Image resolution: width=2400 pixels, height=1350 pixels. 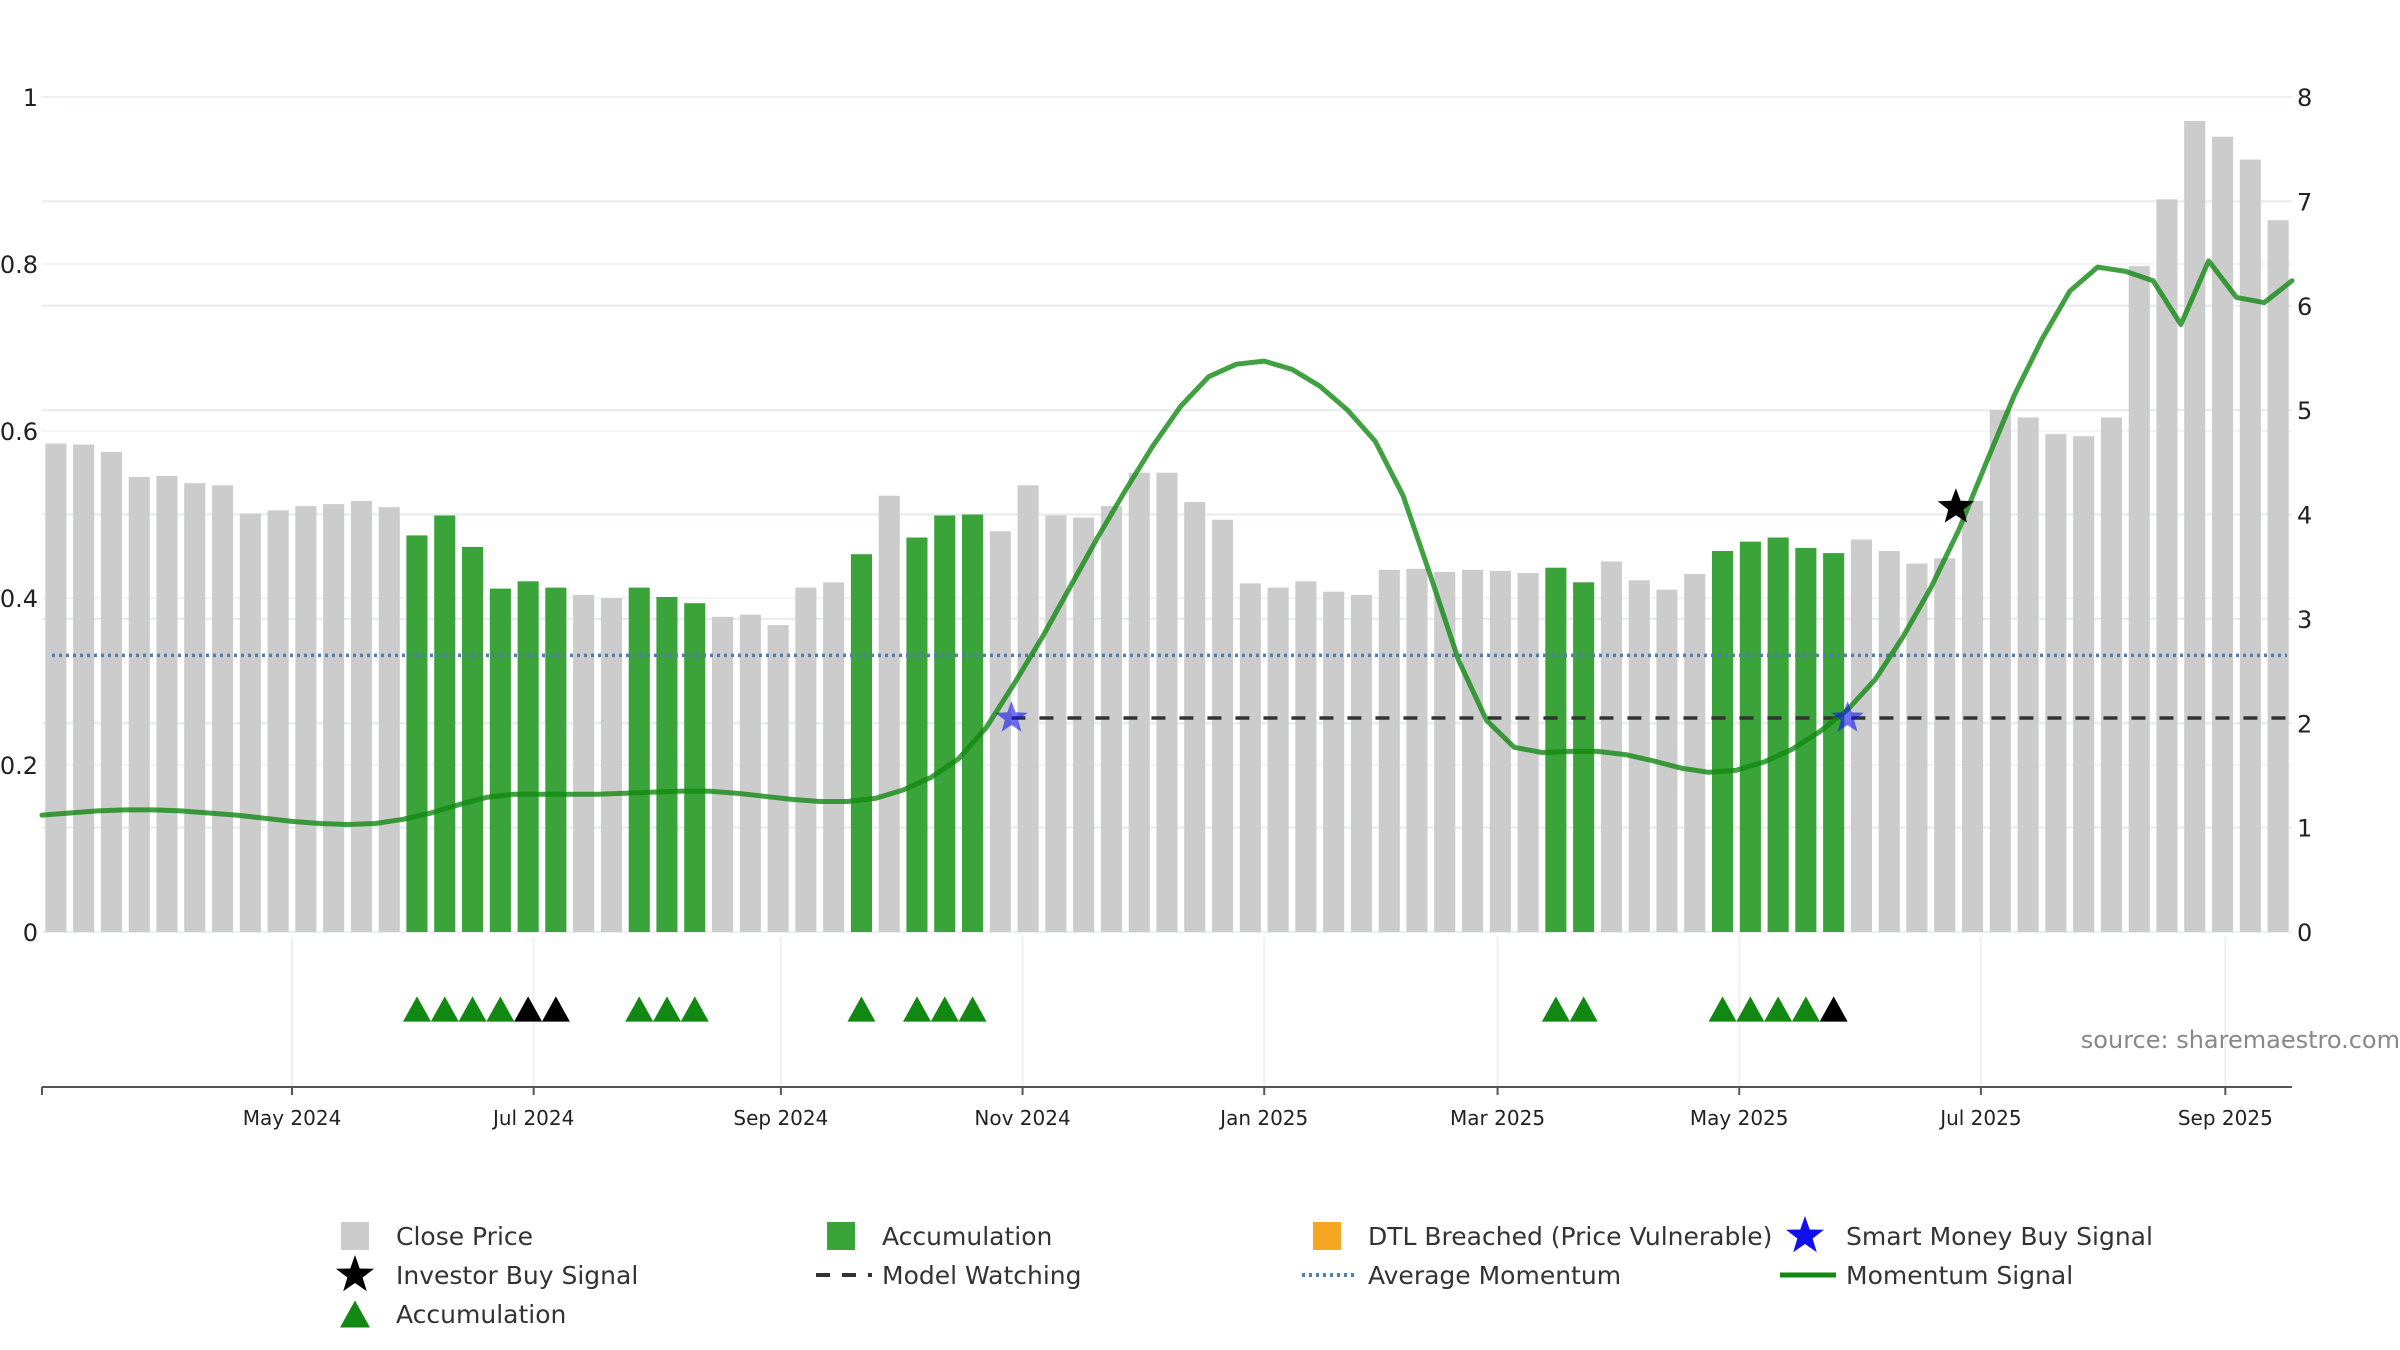 What do you see at coordinates (1805, 1234) in the screenshot?
I see `legend-star-icon` at bounding box center [1805, 1234].